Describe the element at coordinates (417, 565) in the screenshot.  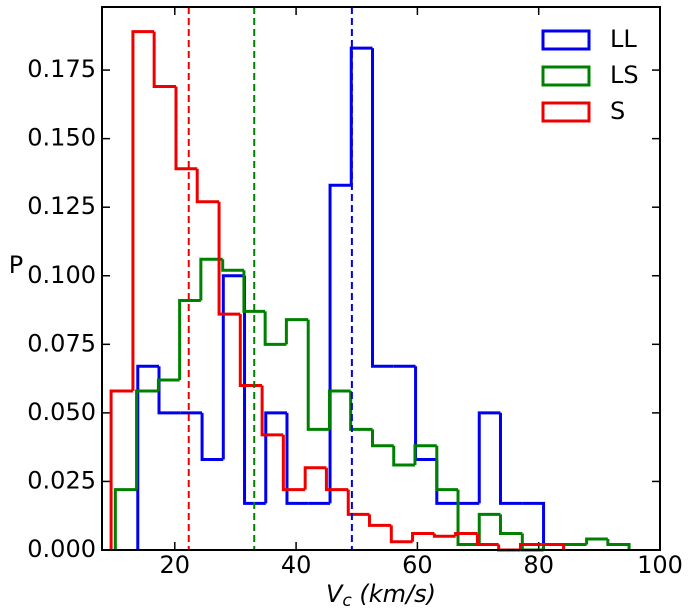
I see `x-tick-label: 60` at that location.